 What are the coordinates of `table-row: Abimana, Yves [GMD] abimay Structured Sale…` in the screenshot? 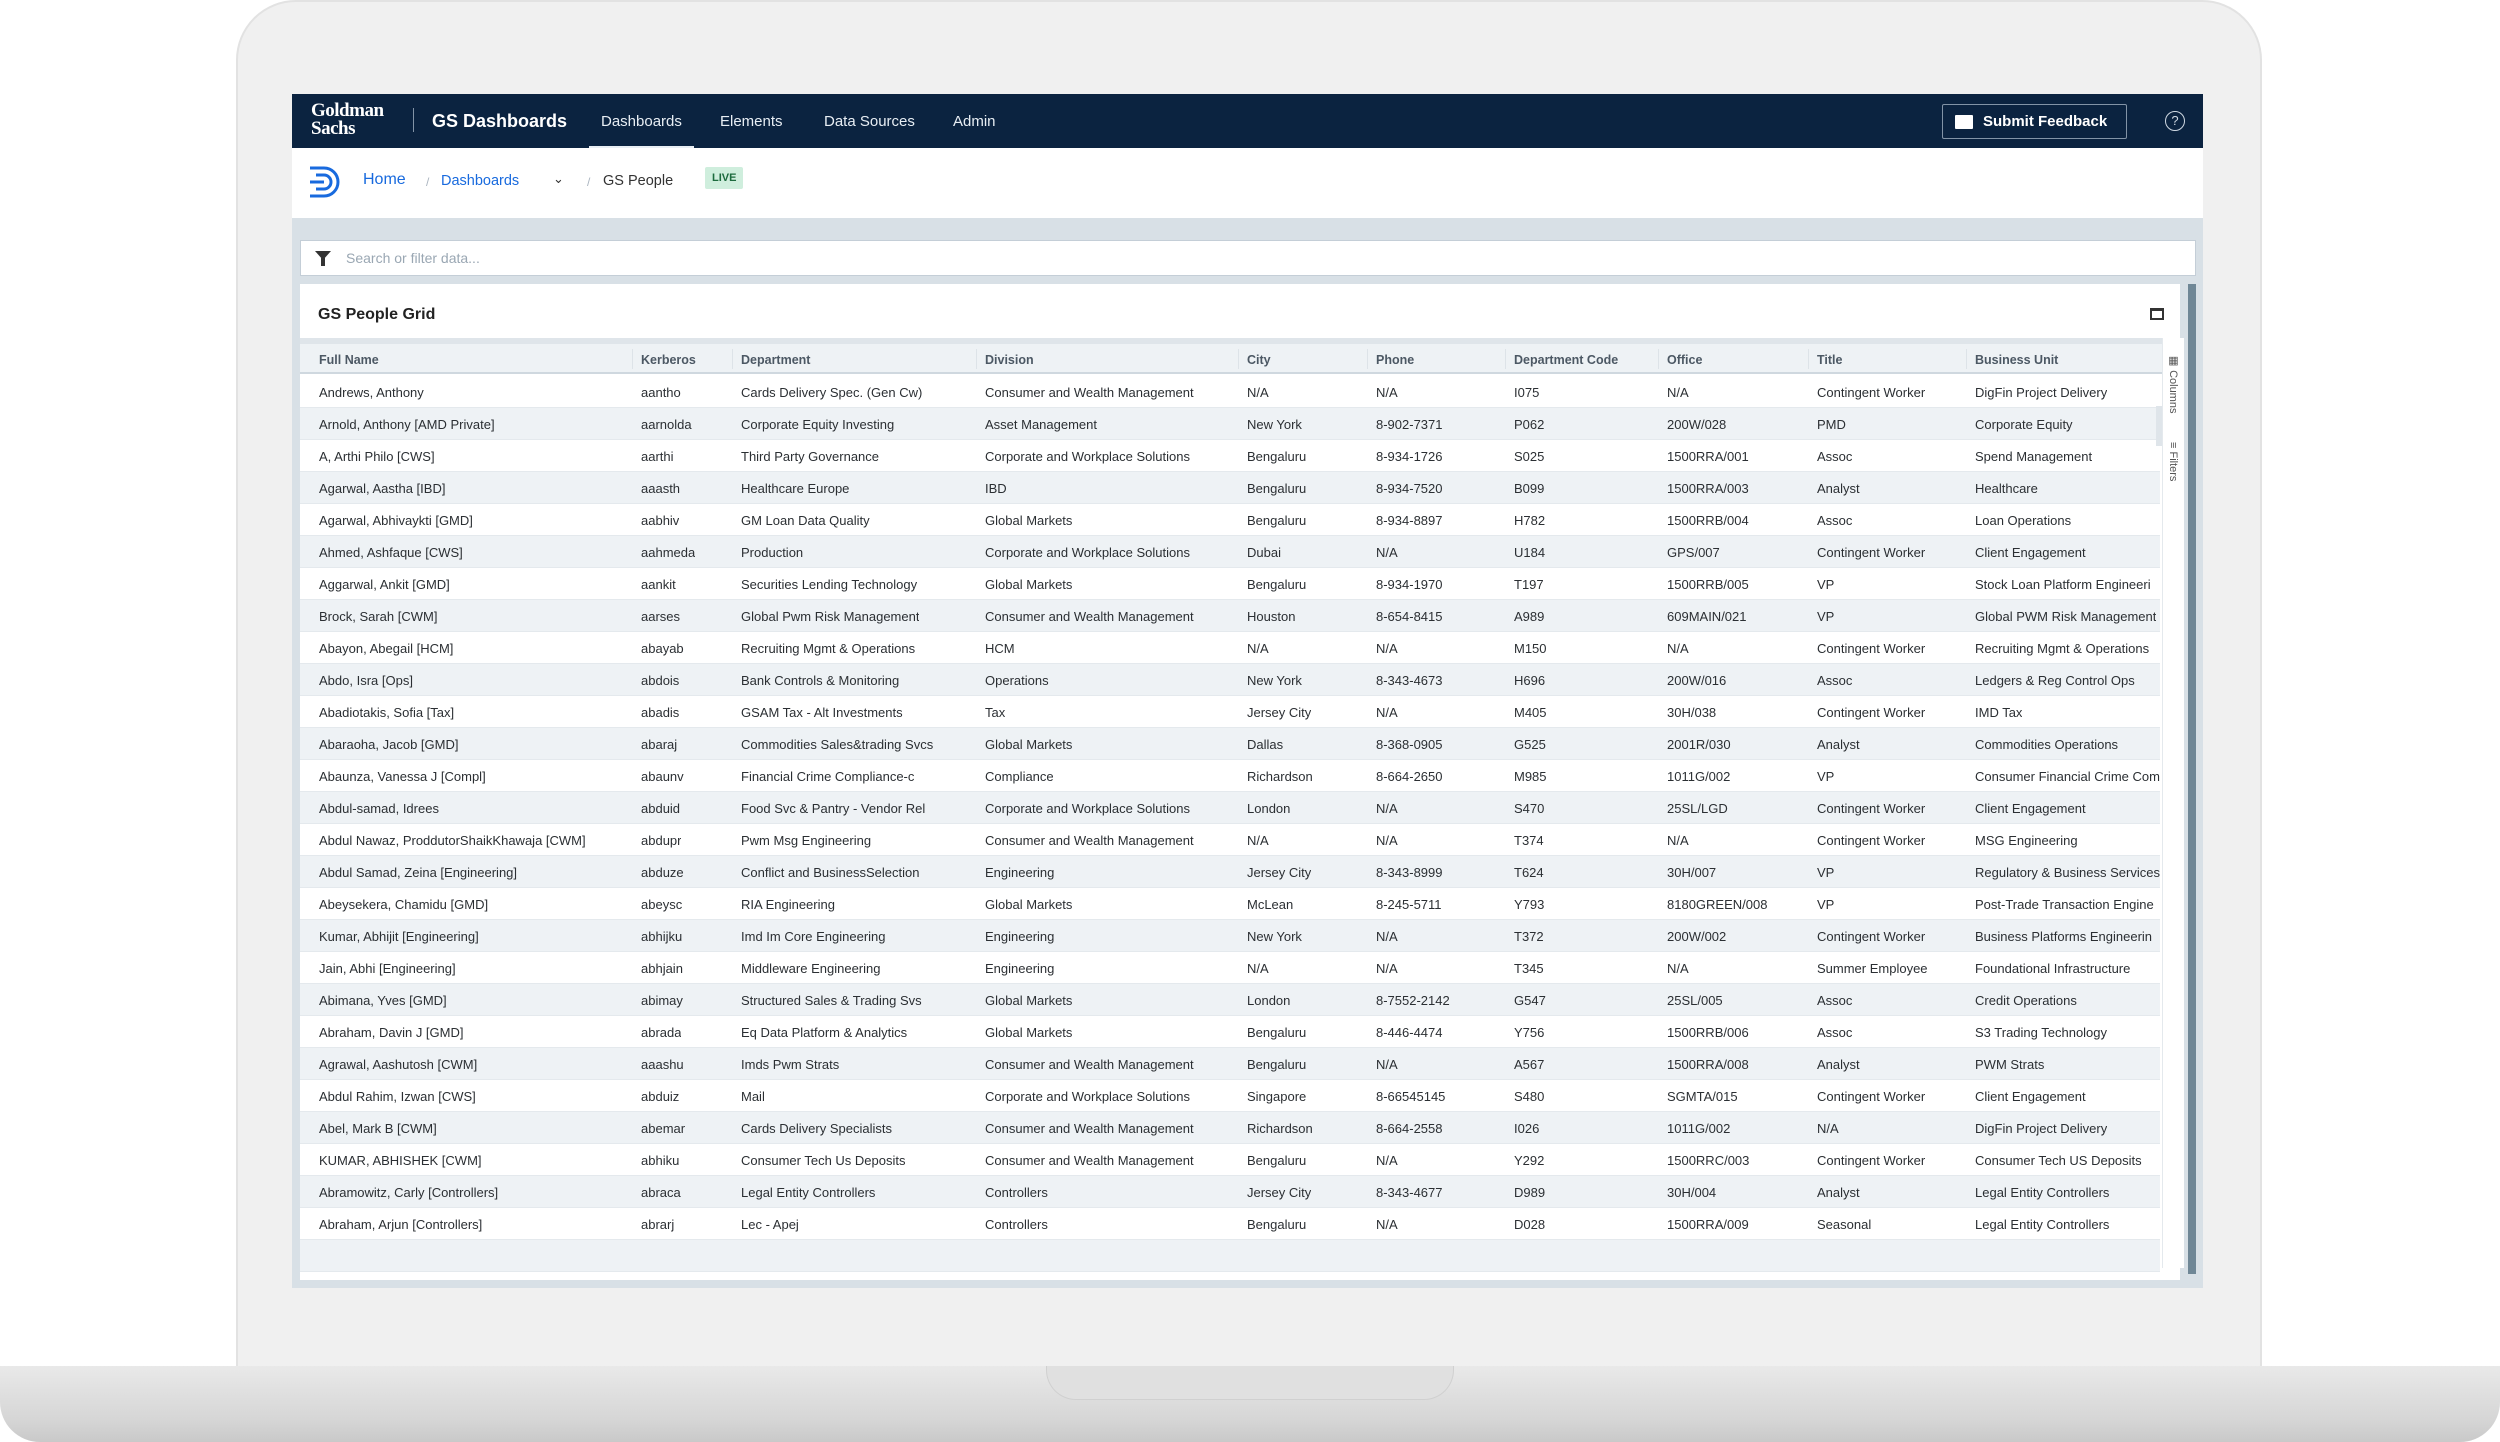 It's located at (1230, 1000).